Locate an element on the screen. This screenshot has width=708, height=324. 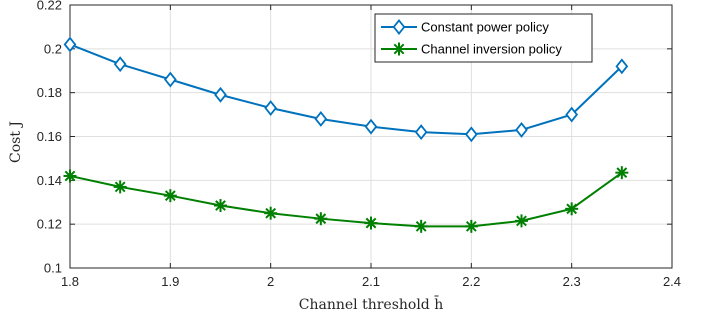
x-tick-label: 2.2 is located at coordinates (471, 281).